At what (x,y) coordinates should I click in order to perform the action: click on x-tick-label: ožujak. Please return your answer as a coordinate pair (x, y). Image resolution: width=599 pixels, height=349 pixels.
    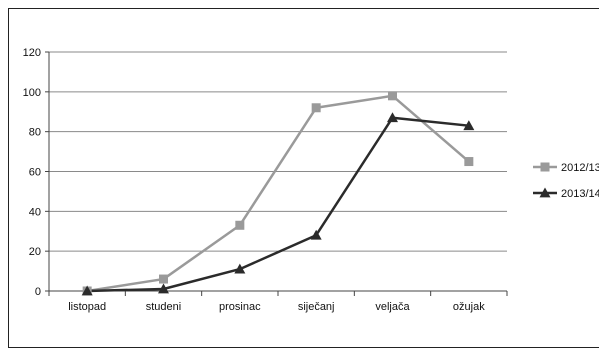
    Looking at the image, I should click on (469, 307).